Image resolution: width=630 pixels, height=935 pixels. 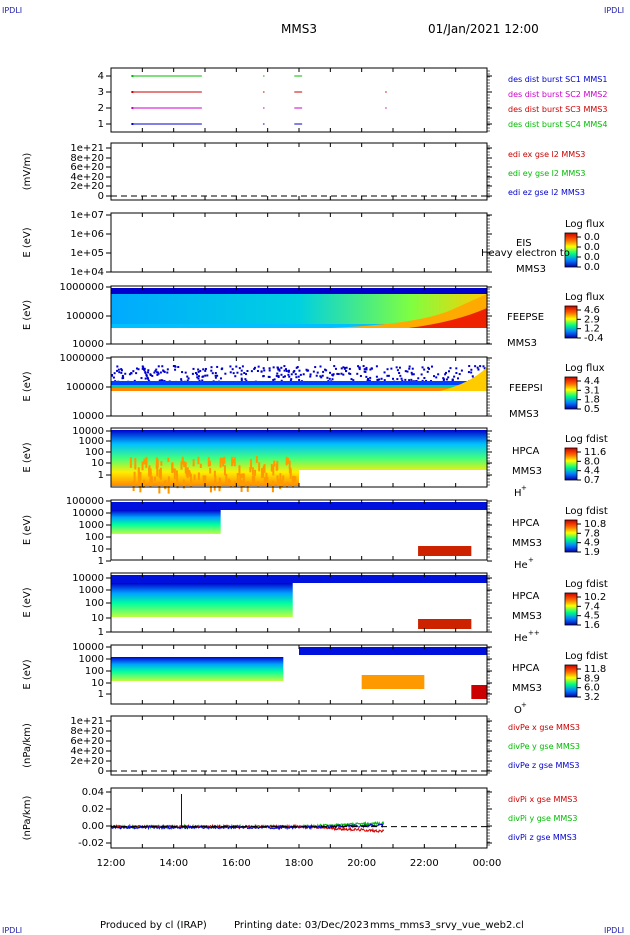 What do you see at coordinates (132, 108) in the screenshot?
I see `burst-marker` at bounding box center [132, 108].